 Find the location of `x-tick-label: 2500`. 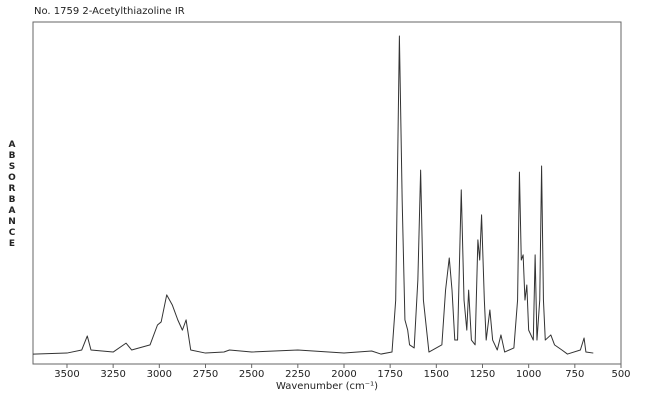

x-tick-label: 2500 is located at coordinates (251, 374).